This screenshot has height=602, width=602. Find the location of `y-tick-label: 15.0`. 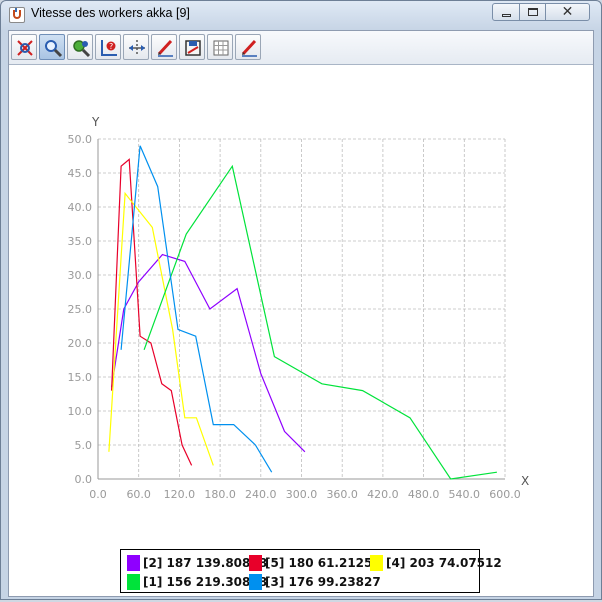

y-tick-label: 15.0 is located at coordinates (80, 377).